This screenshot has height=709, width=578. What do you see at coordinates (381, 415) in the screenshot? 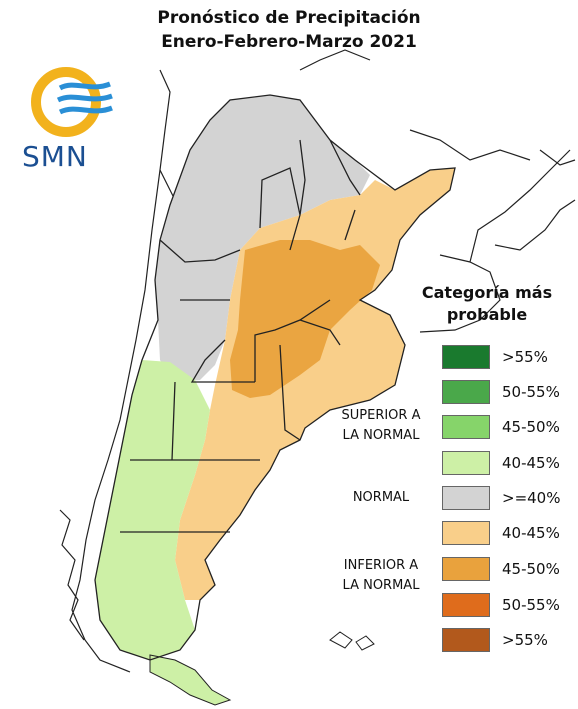
I see `group-superior-line1: SUPERIOR A` at bounding box center [381, 415].